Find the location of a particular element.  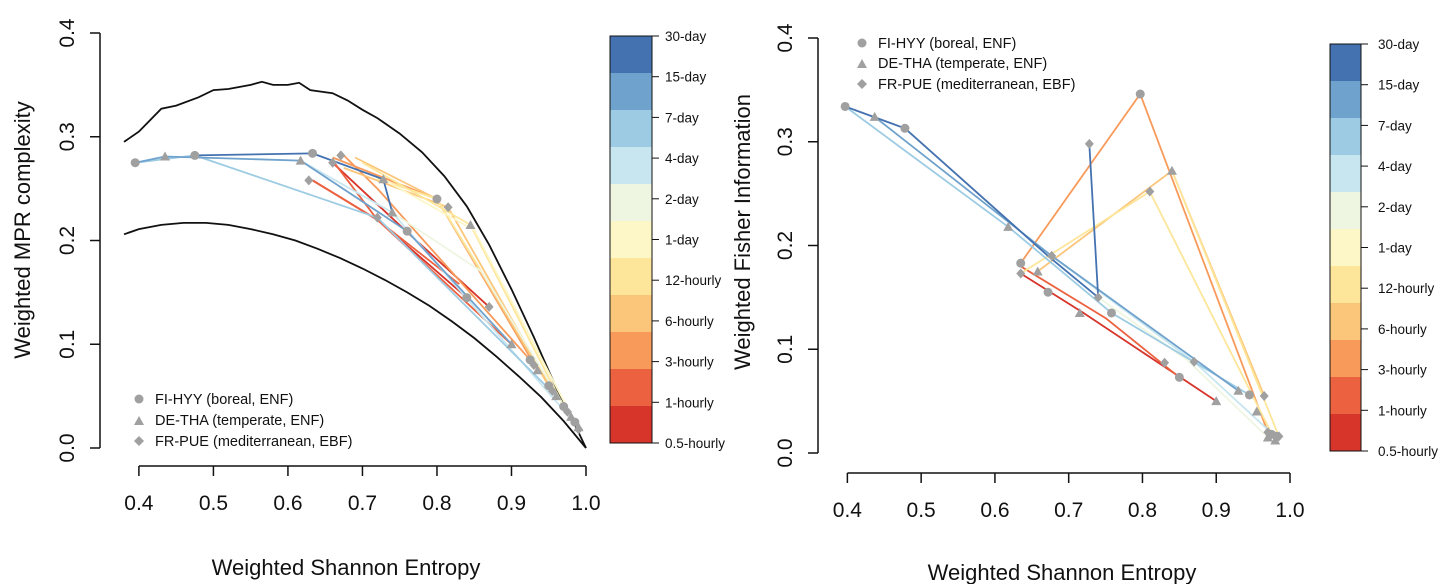

colorbar-swatch-12-hourly is located at coordinates (631, 277).